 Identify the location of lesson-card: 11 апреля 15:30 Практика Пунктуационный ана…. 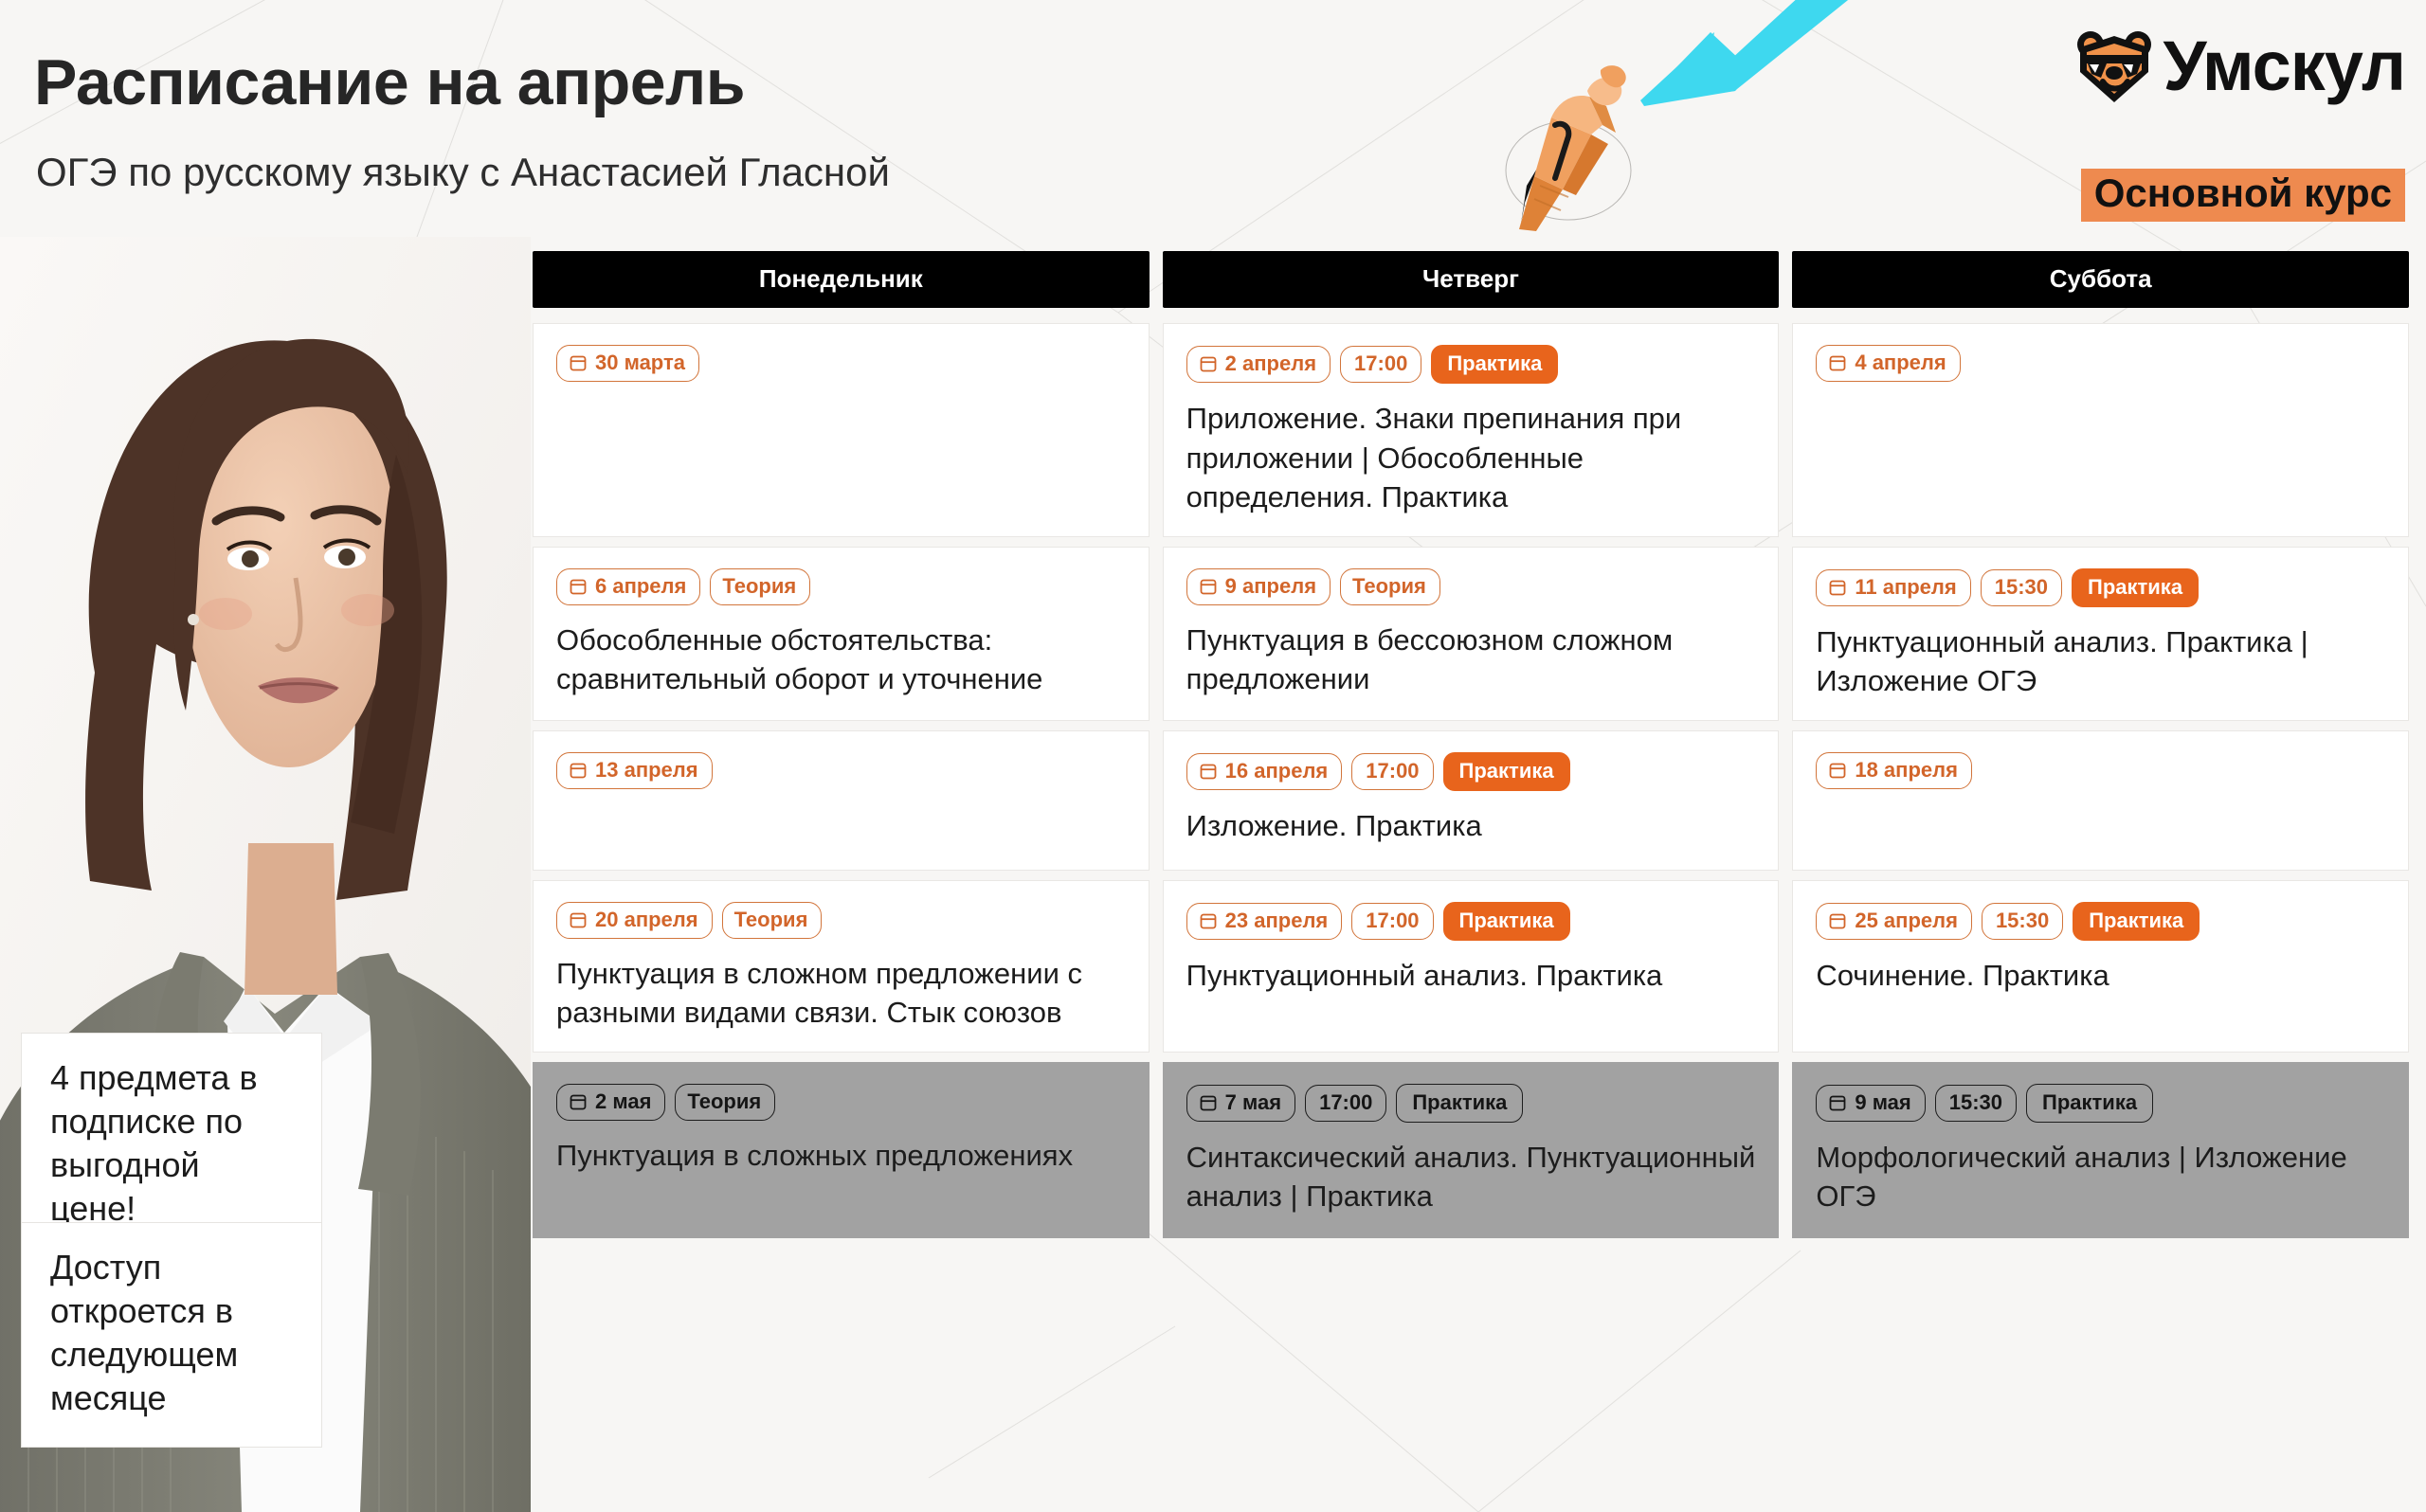
(2101, 633).